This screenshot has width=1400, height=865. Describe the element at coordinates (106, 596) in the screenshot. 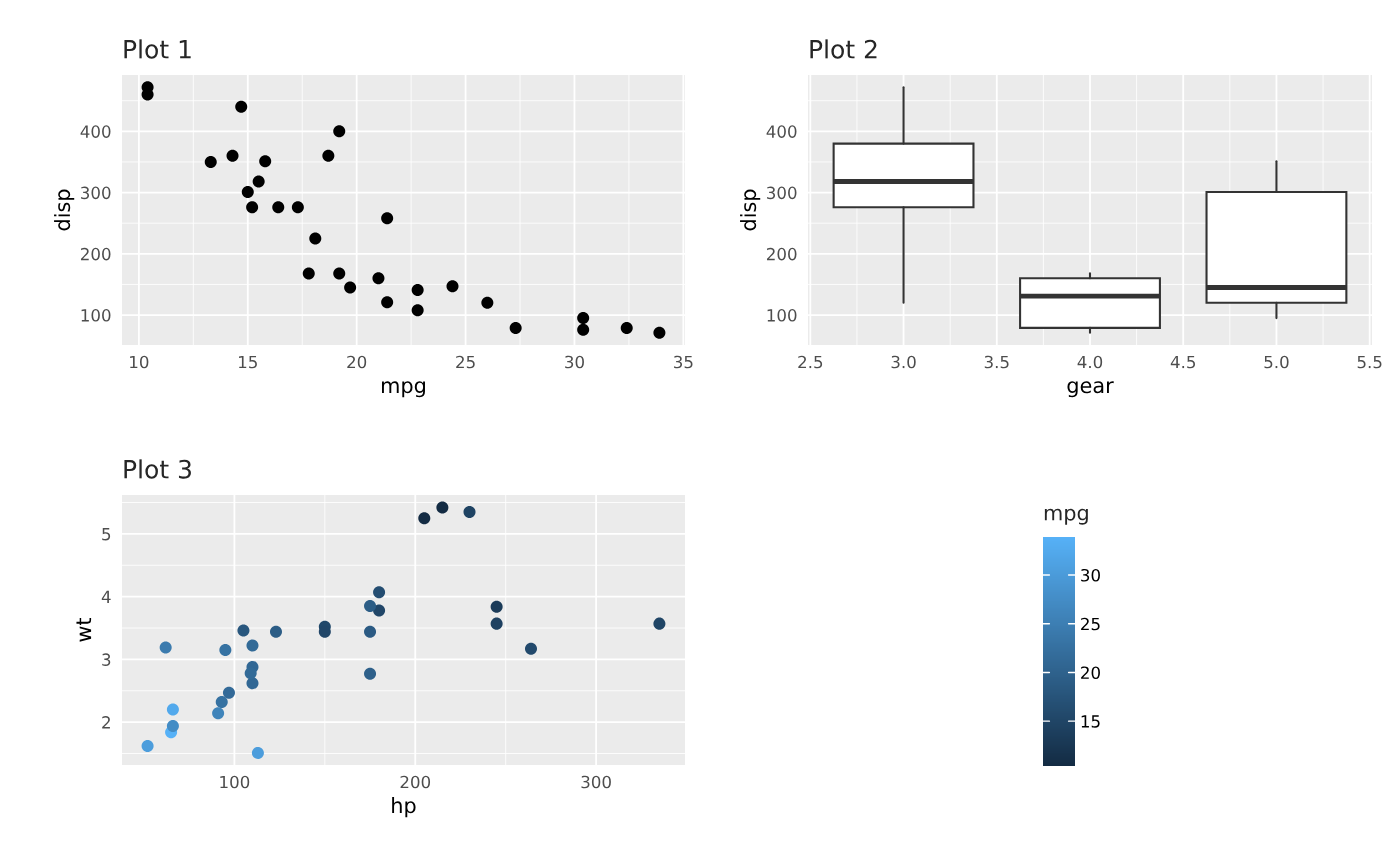

I see `y-tick-label: 4` at that location.